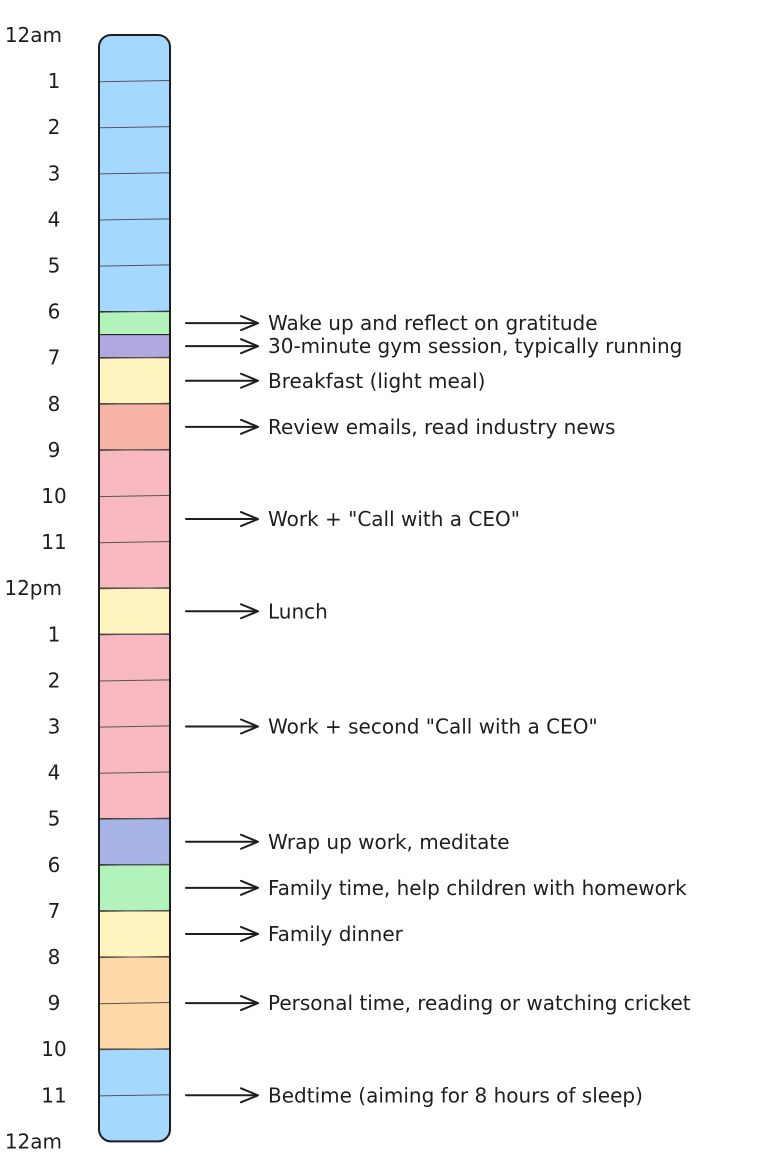 The image size is (782, 1173). I want to click on annotation: Breakfast (light meal), so click(335, 381).